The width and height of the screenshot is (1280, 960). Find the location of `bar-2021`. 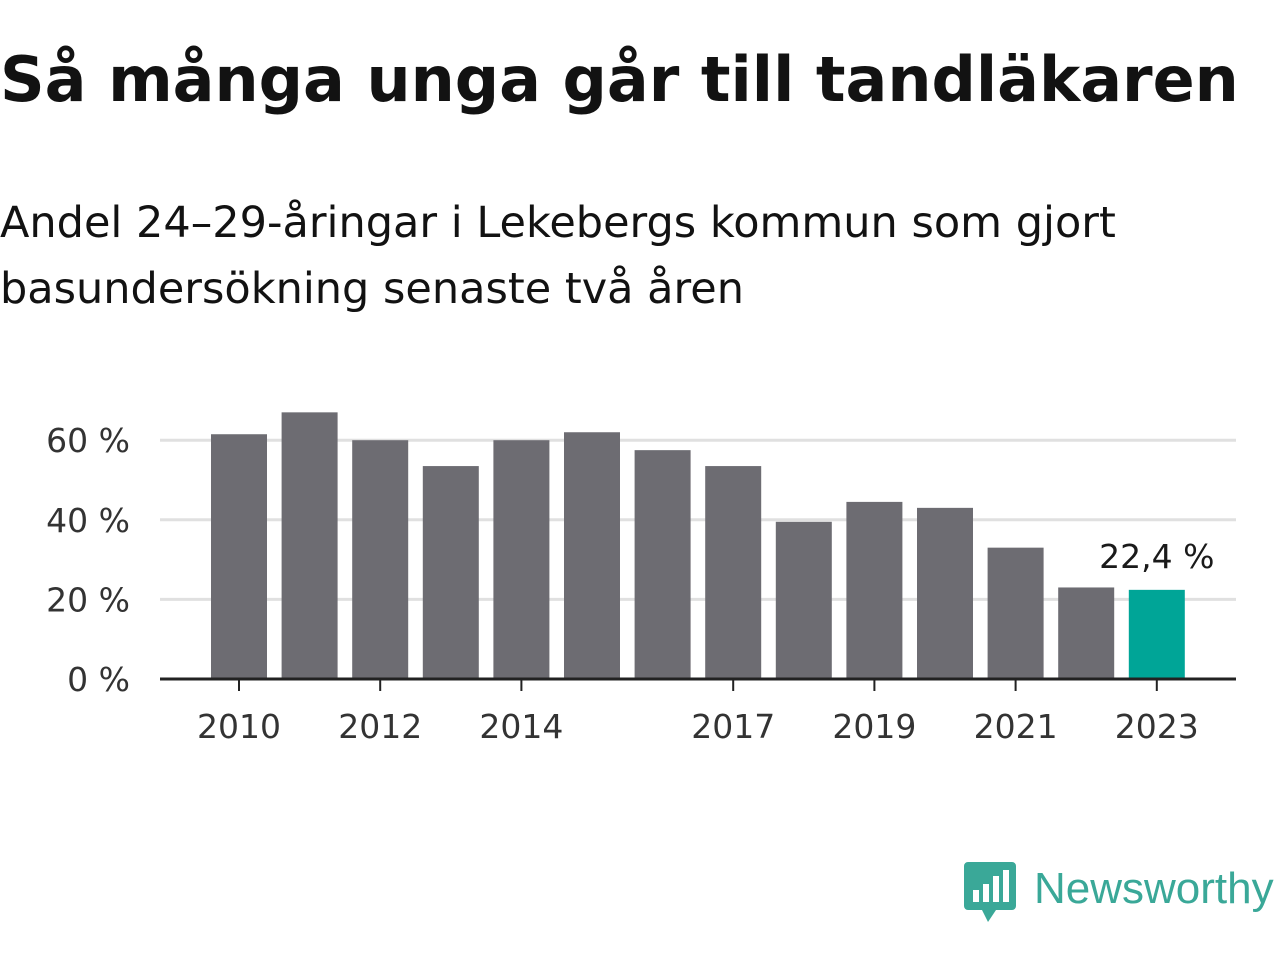

bar-2021 is located at coordinates (1015, 613).